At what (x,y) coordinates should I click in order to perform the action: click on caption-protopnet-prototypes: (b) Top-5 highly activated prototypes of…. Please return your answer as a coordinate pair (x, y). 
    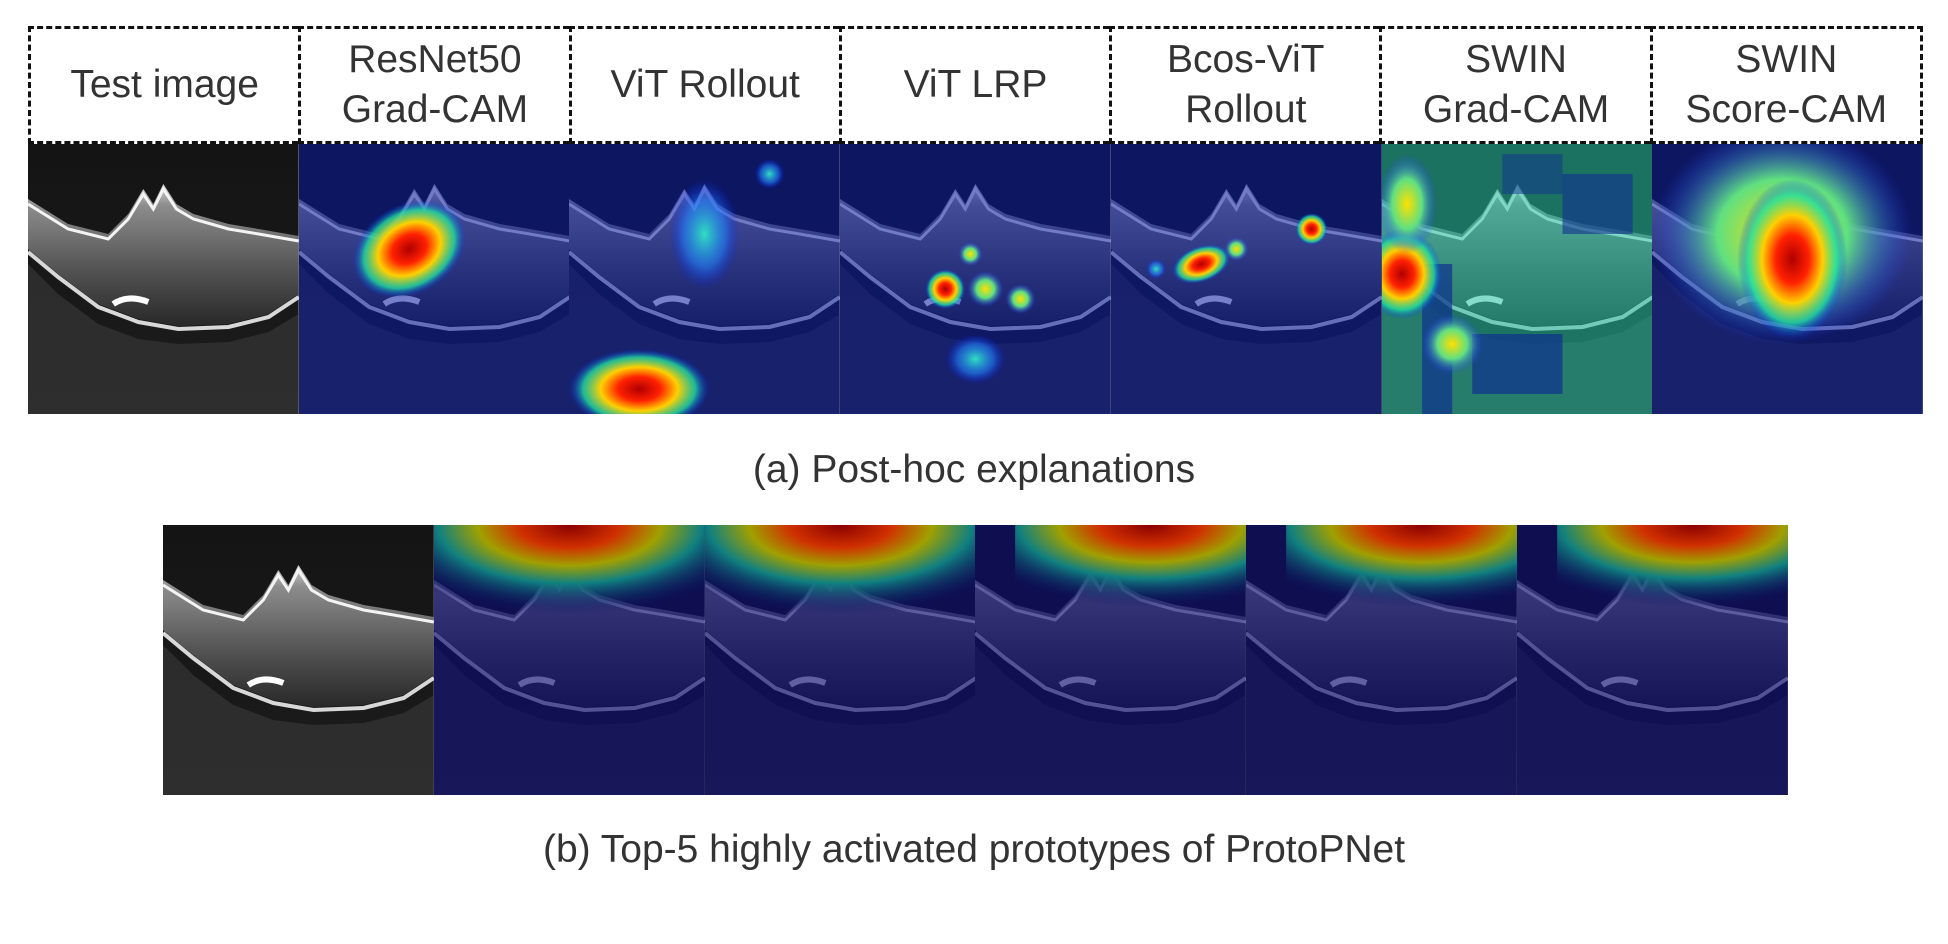
    Looking at the image, I should click on (974, 849).